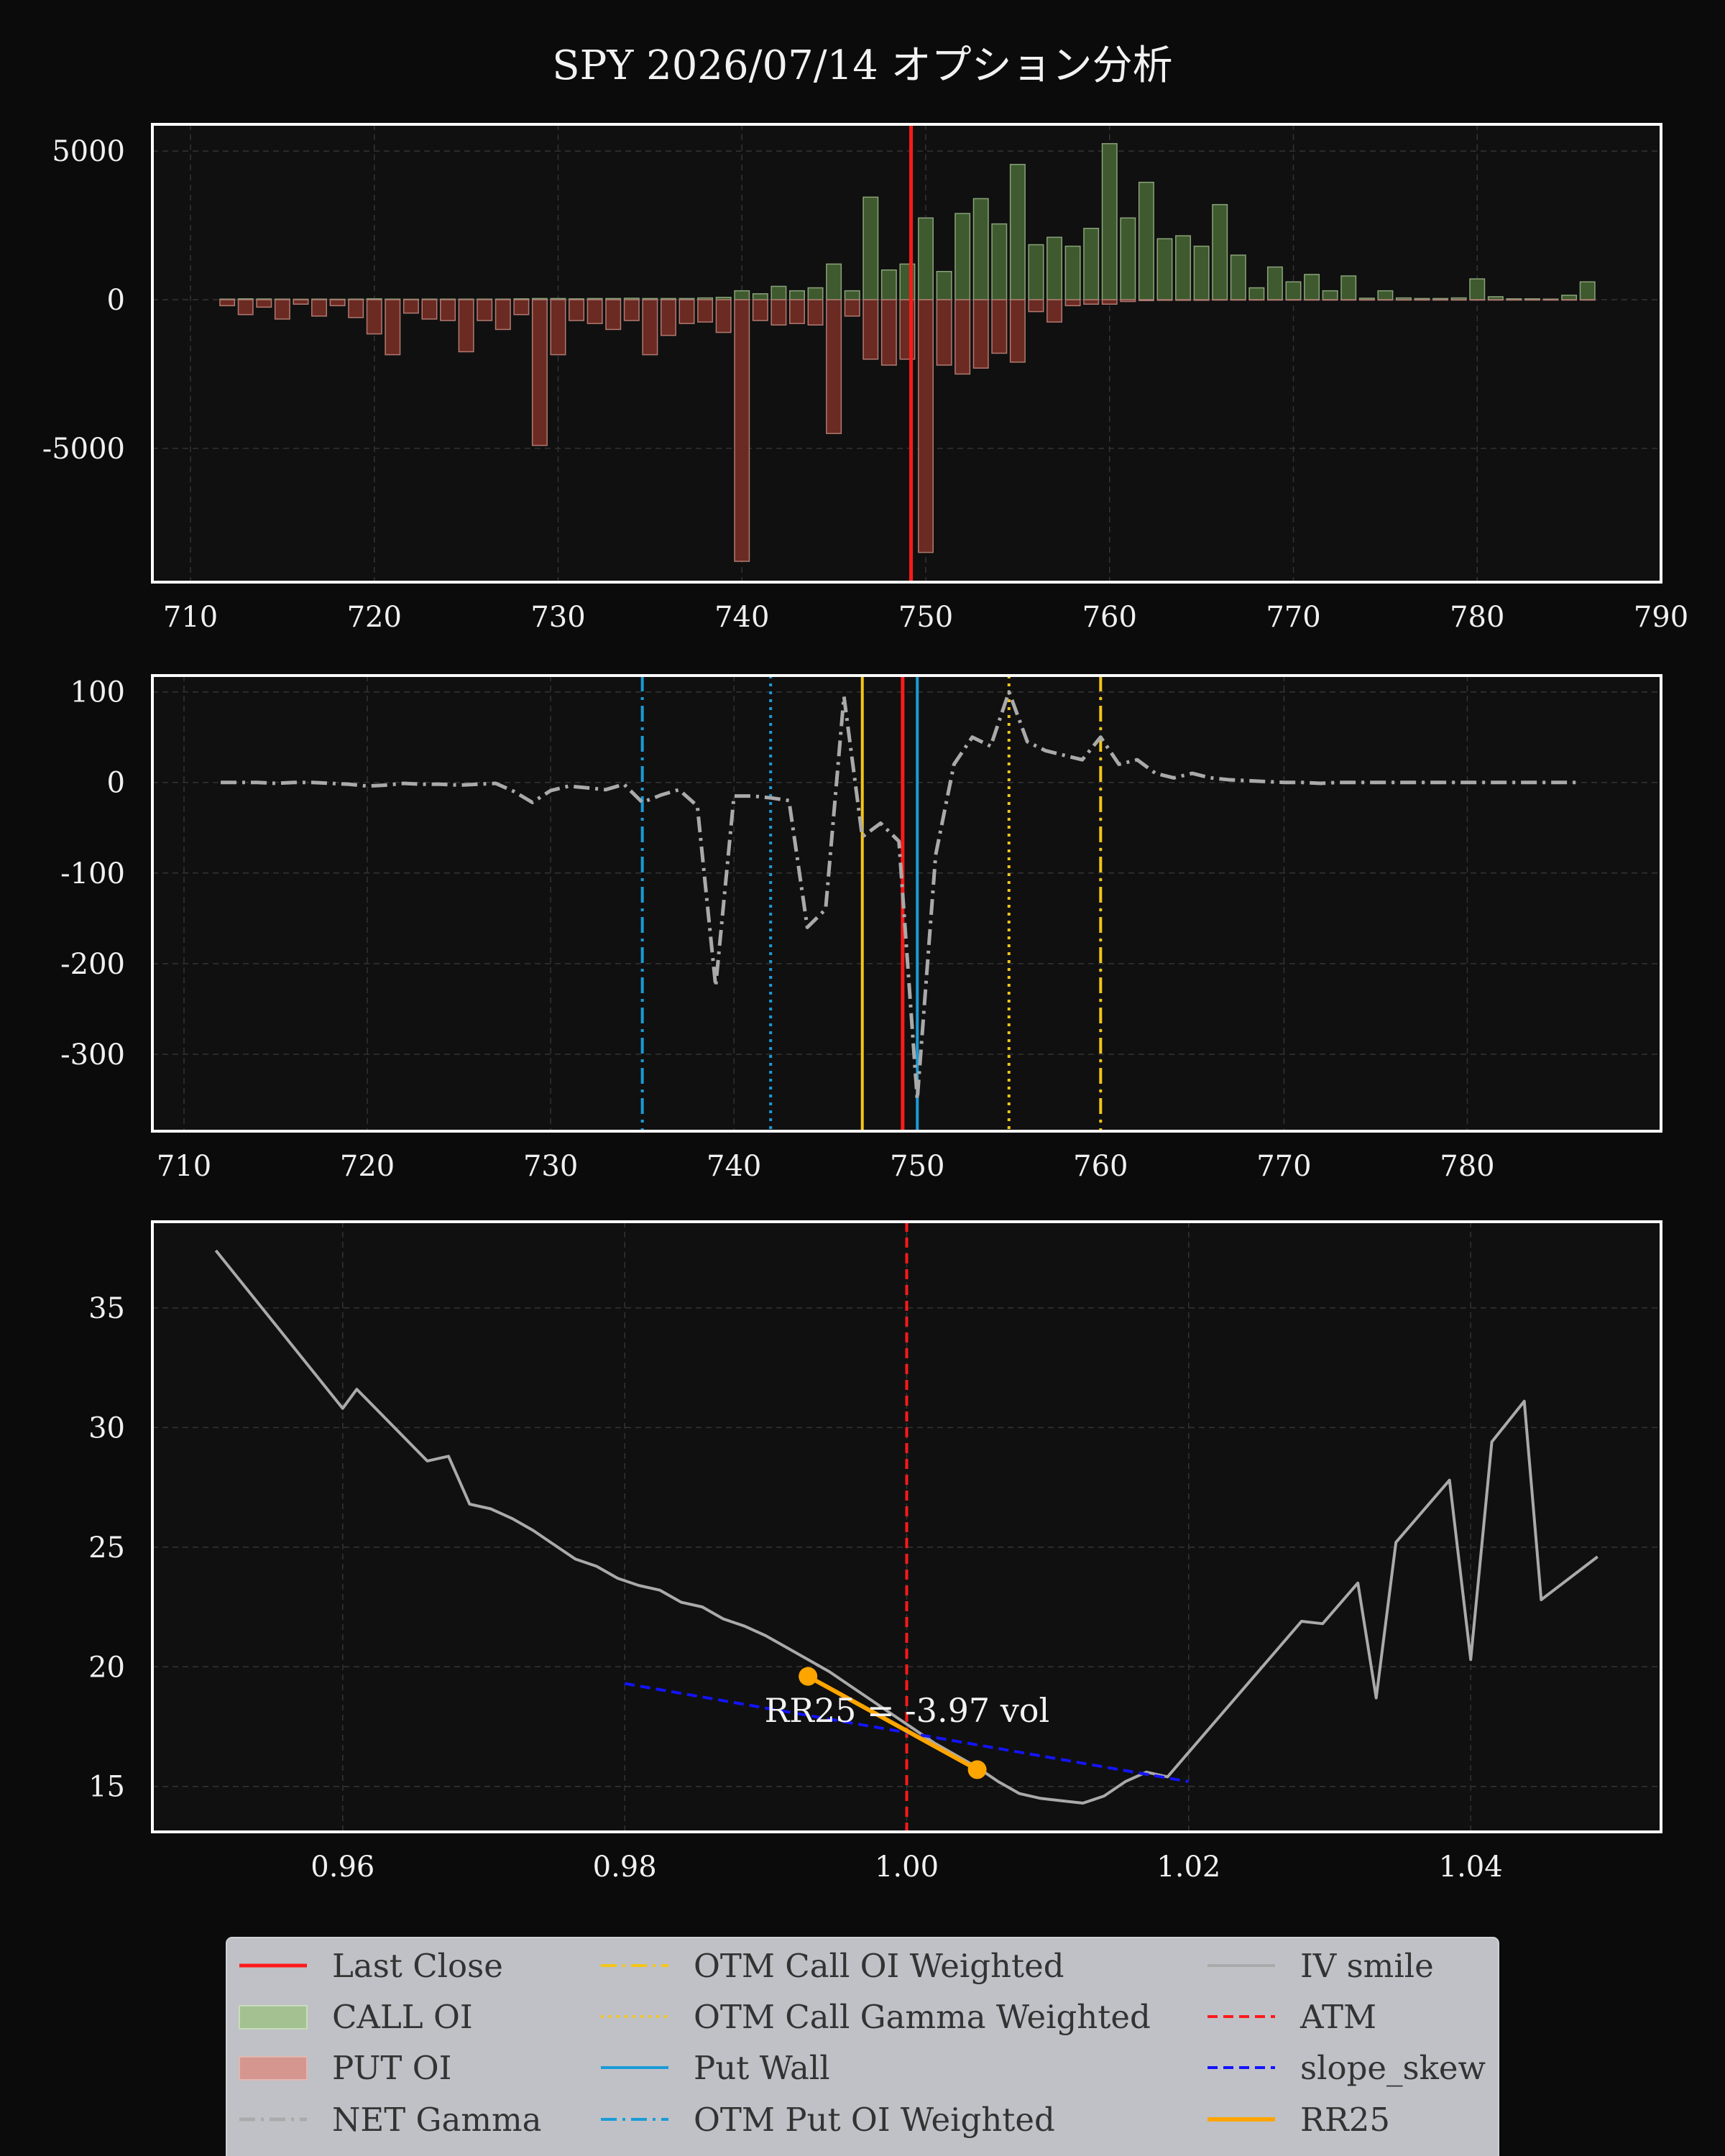 The height and width of the screenshot is (2156, 1725). Describe the element at coordinates (106, 1667) in the screenshot. I see `y-tick-label: 20` at that location.